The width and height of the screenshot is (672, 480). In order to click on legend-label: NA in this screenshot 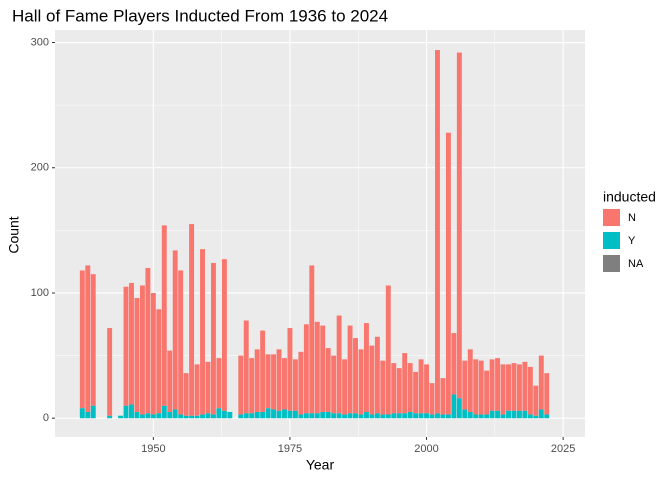, I will do `click(636, 264)`.